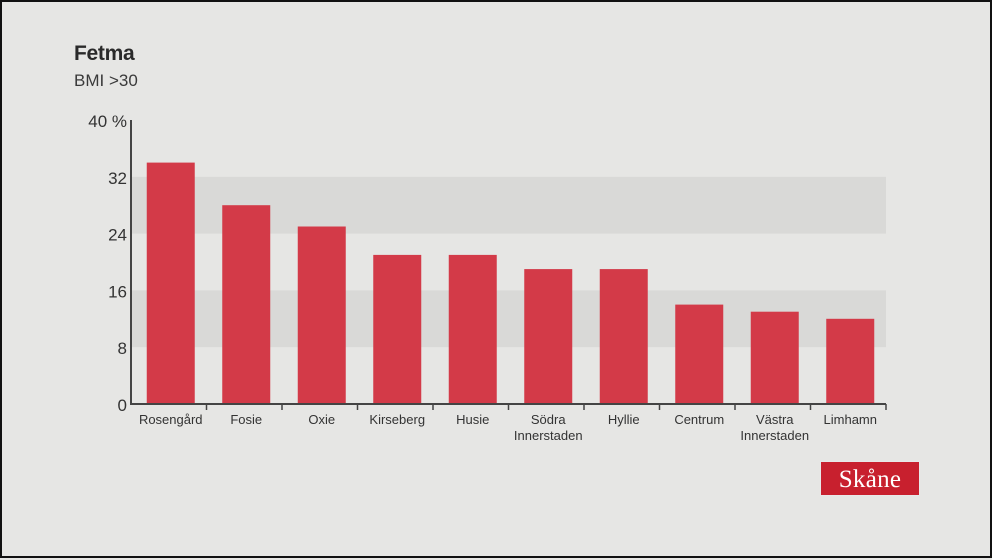 The width and height of the screenshot is (992, 560). I want to click on x-tick-label: Rosengård, so click(171, 419).